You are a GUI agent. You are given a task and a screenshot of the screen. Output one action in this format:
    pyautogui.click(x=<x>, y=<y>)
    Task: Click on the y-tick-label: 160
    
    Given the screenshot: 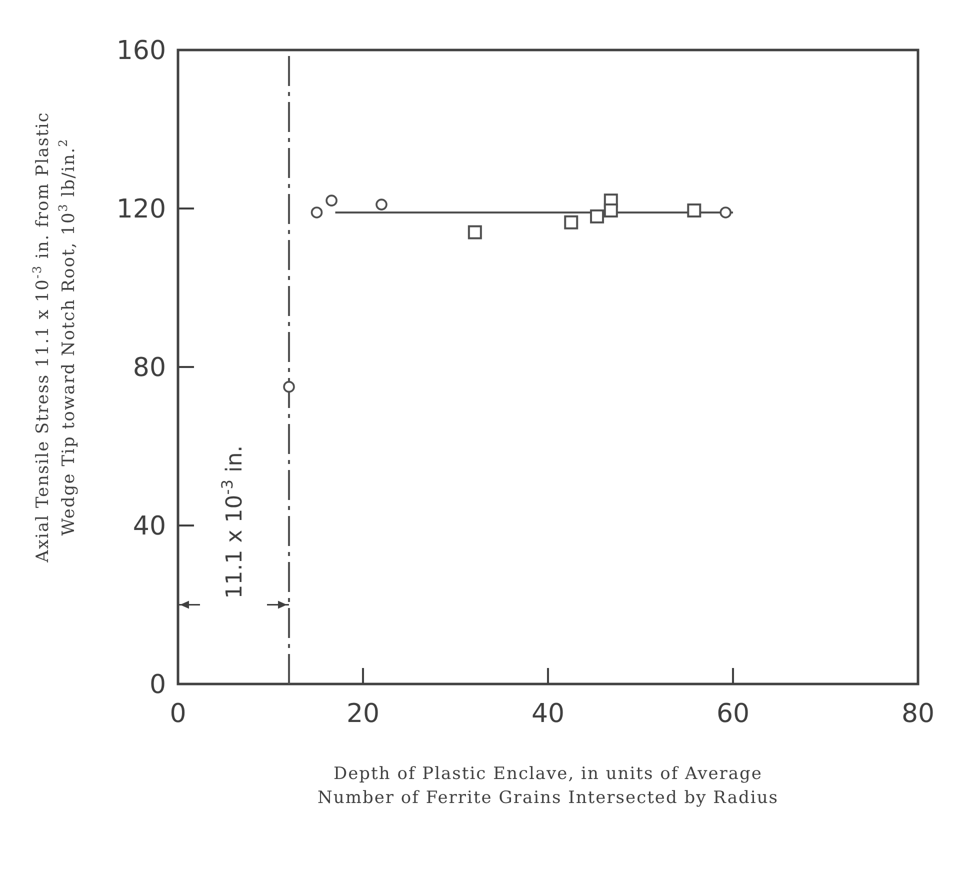 What is the action you would take?
    pyautogui.click(x=141, y=51)
    